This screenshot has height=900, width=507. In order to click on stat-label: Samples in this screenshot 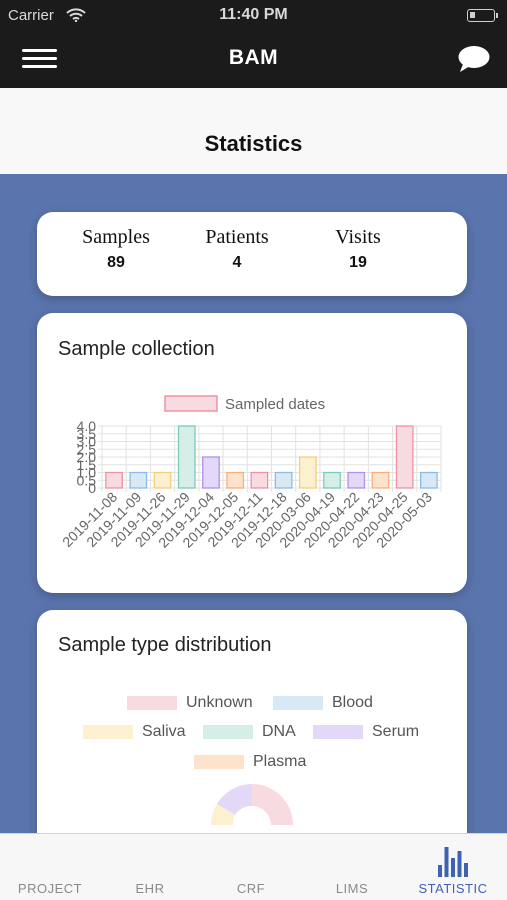, I will do `click(116, 237)`.